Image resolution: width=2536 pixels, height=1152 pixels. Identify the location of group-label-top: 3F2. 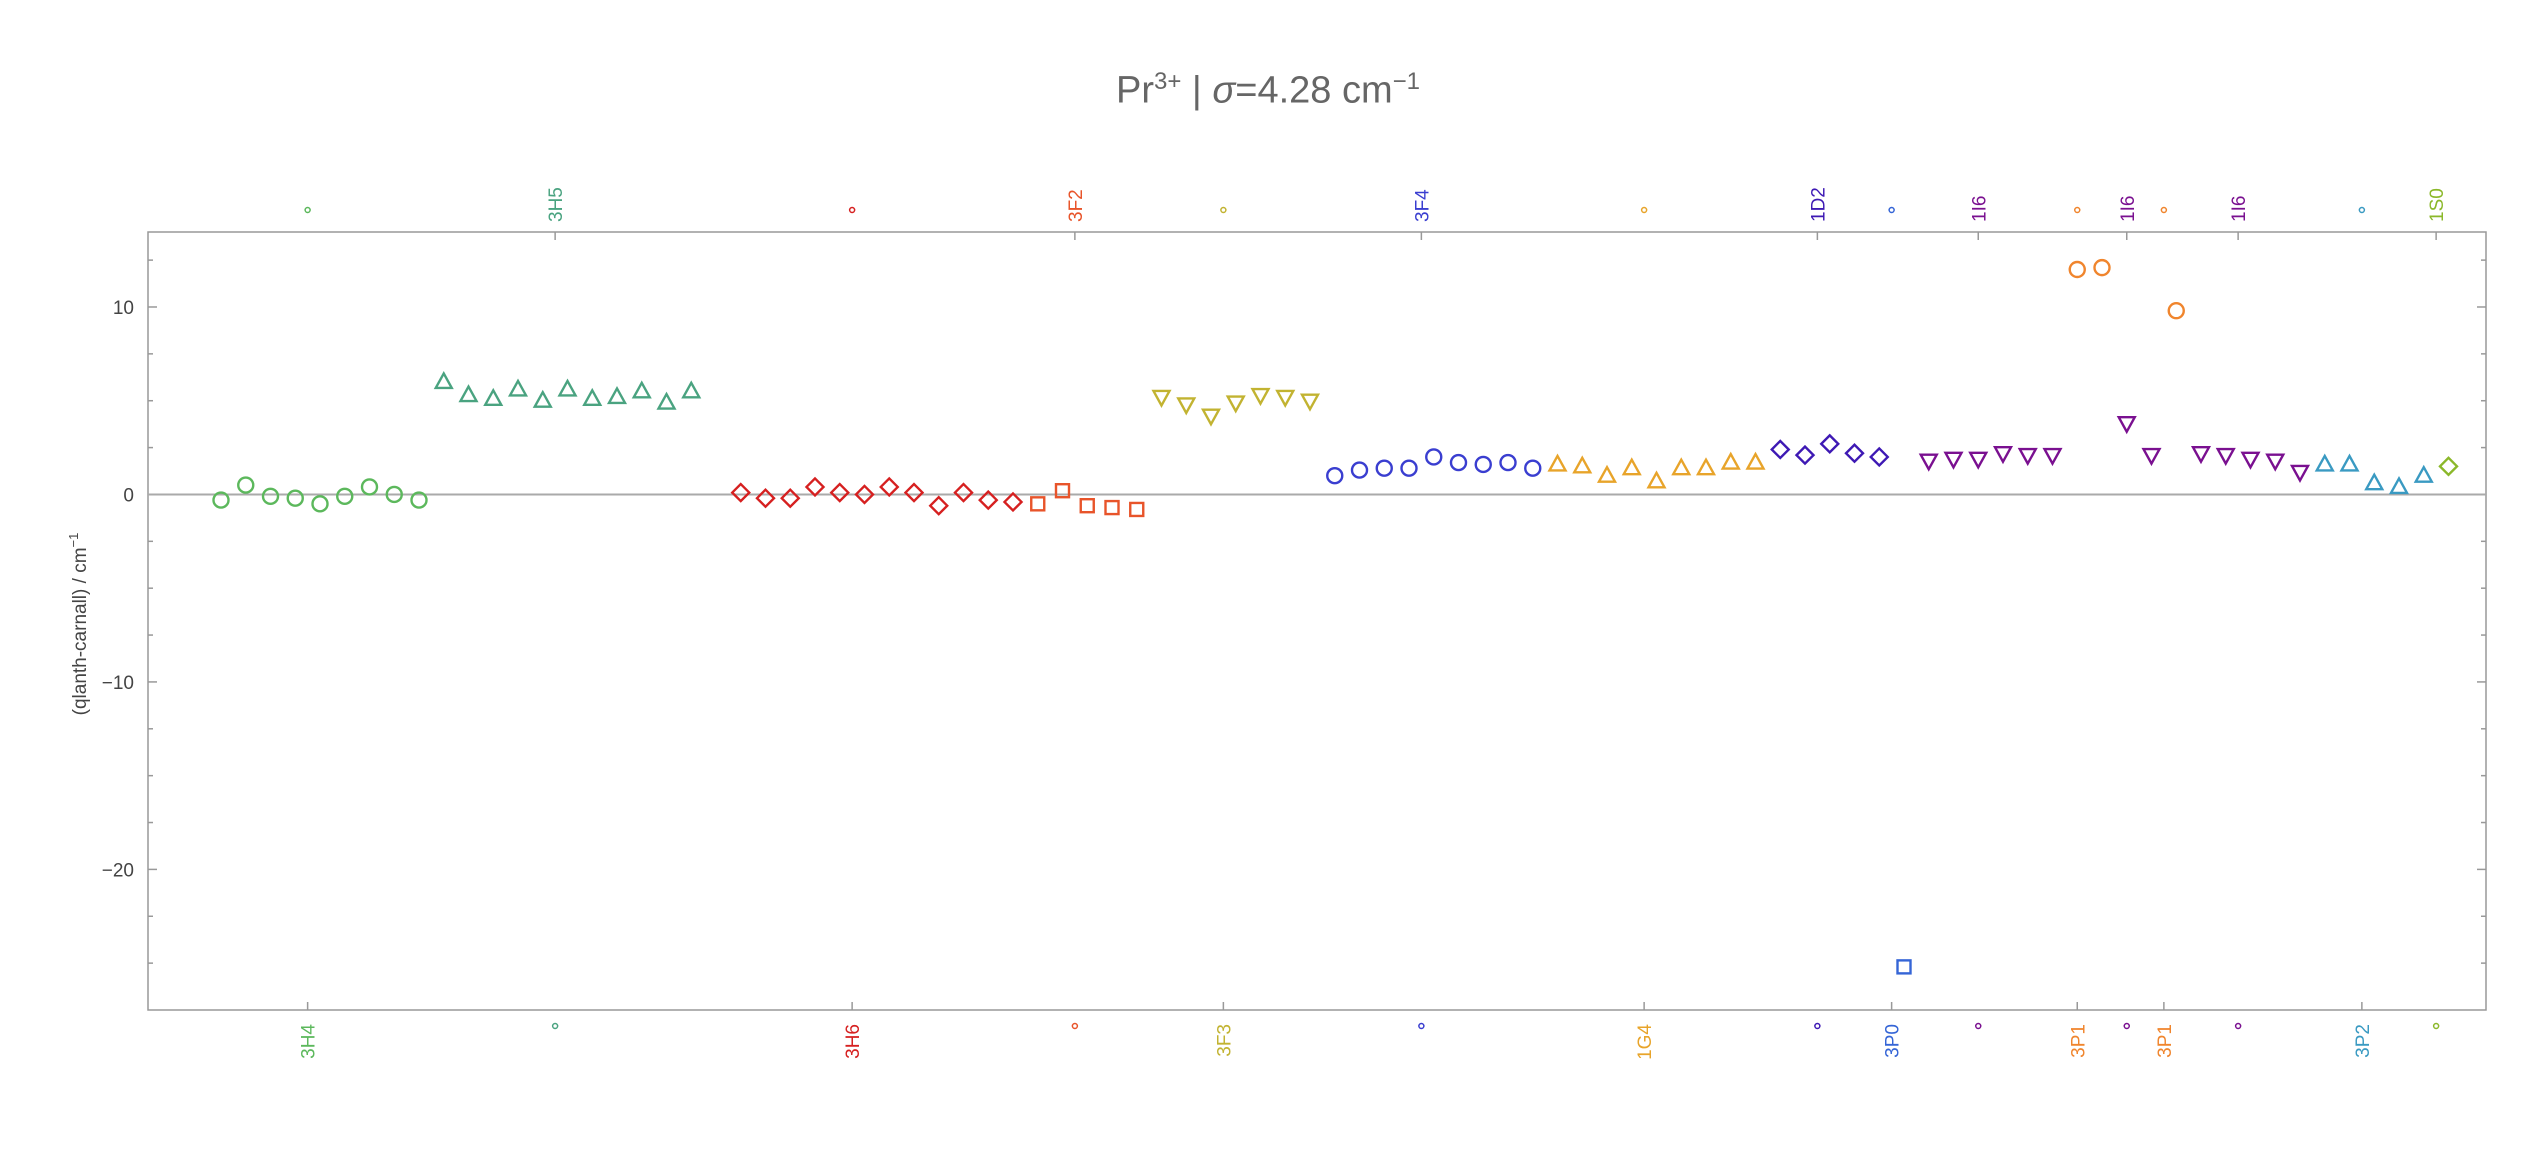
(1076, 205).